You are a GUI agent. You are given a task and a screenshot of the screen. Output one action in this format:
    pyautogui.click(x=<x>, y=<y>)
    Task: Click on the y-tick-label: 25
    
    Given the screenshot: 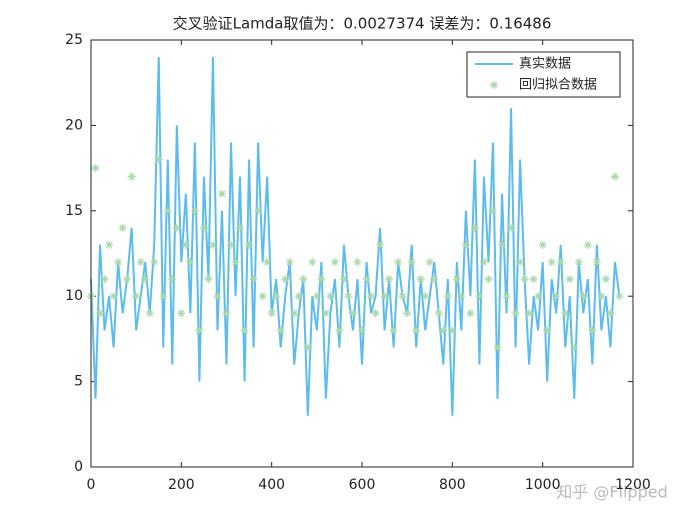 What is the action you would take?
    pyautogui.click(x=74, y=40)
    